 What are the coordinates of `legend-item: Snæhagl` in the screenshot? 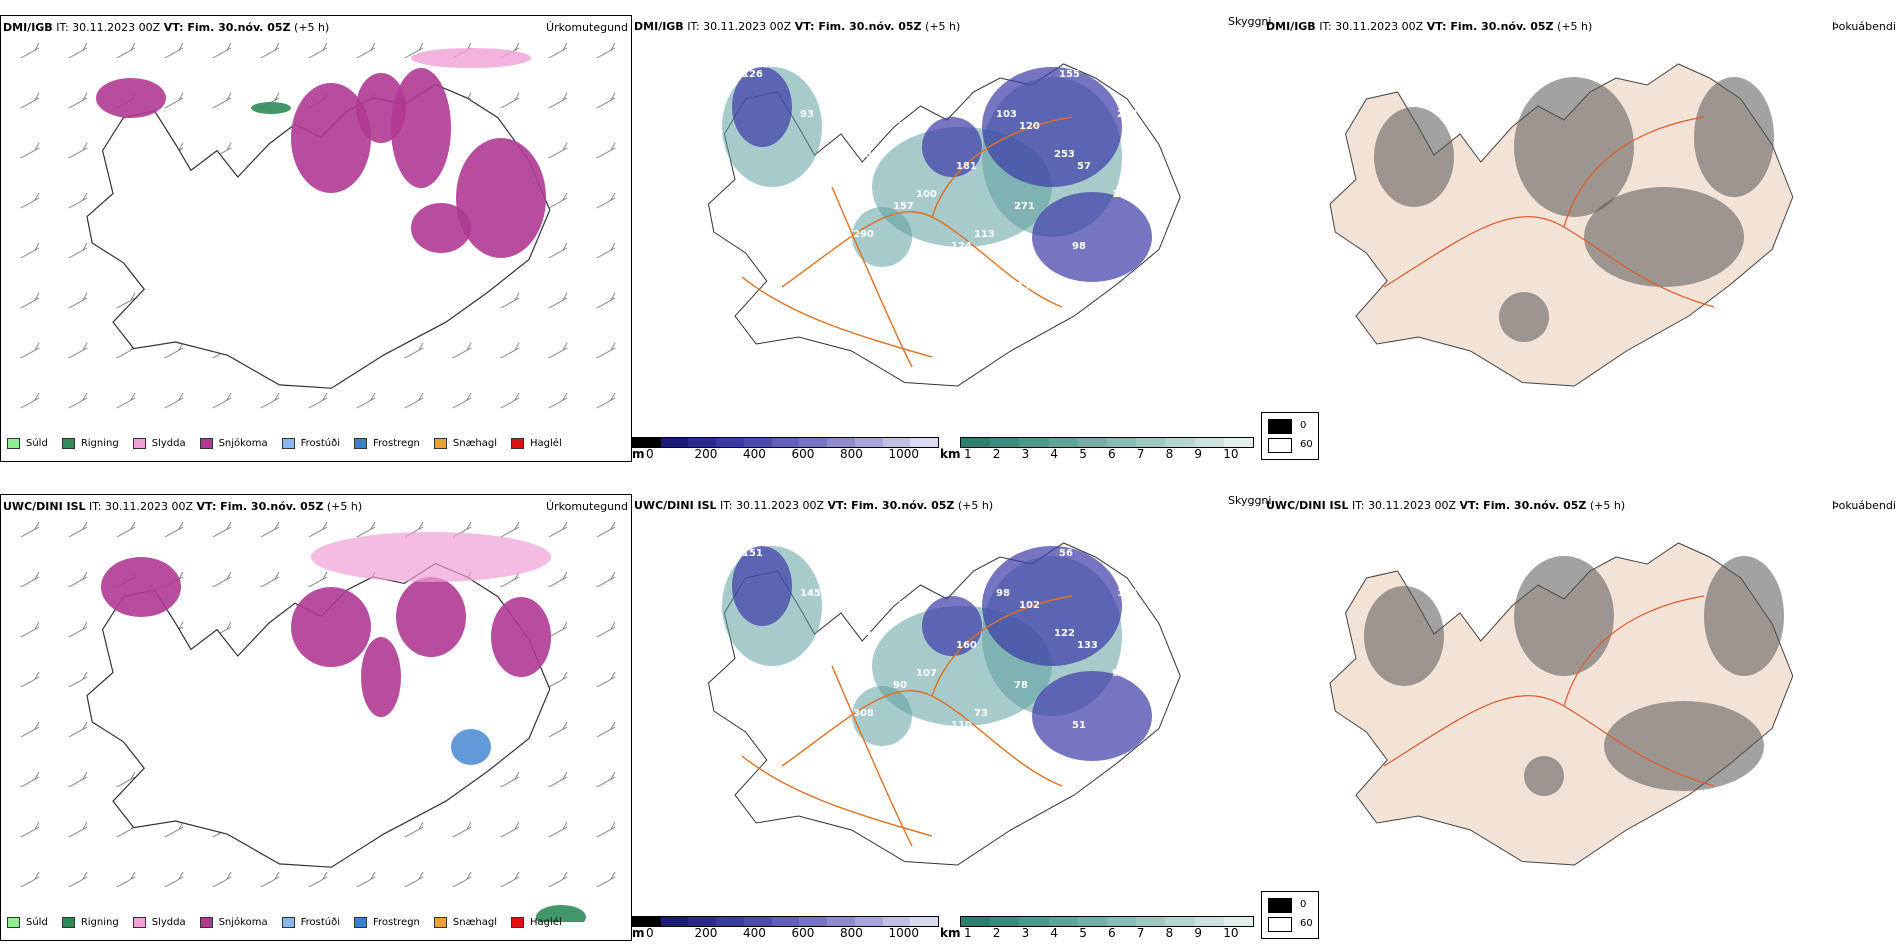 It's located at (465, 922).